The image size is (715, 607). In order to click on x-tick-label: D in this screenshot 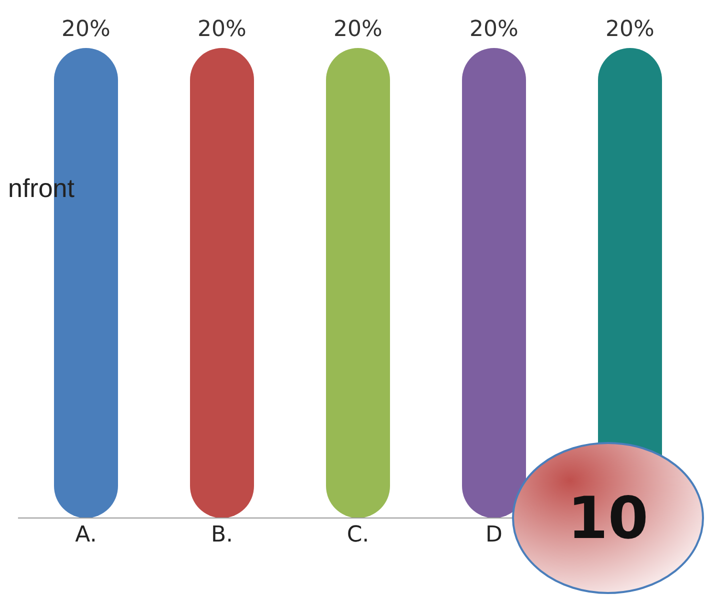, I will do `click(494, 535)`.